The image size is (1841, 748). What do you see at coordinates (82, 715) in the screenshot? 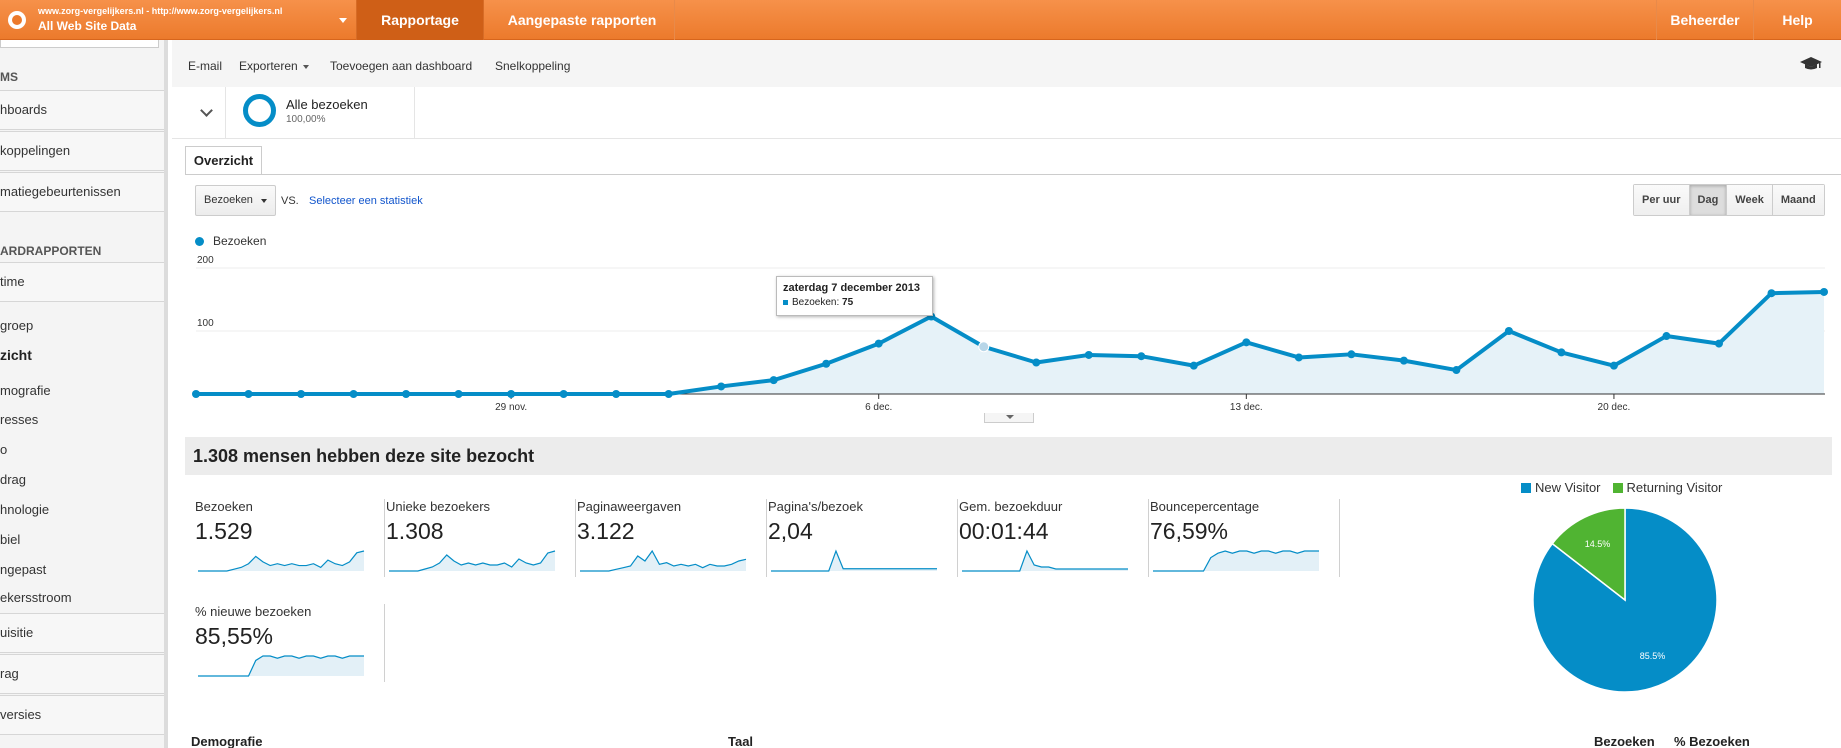
I see `sidebar-item-conversies: versies` at bounding box center [82, 715].